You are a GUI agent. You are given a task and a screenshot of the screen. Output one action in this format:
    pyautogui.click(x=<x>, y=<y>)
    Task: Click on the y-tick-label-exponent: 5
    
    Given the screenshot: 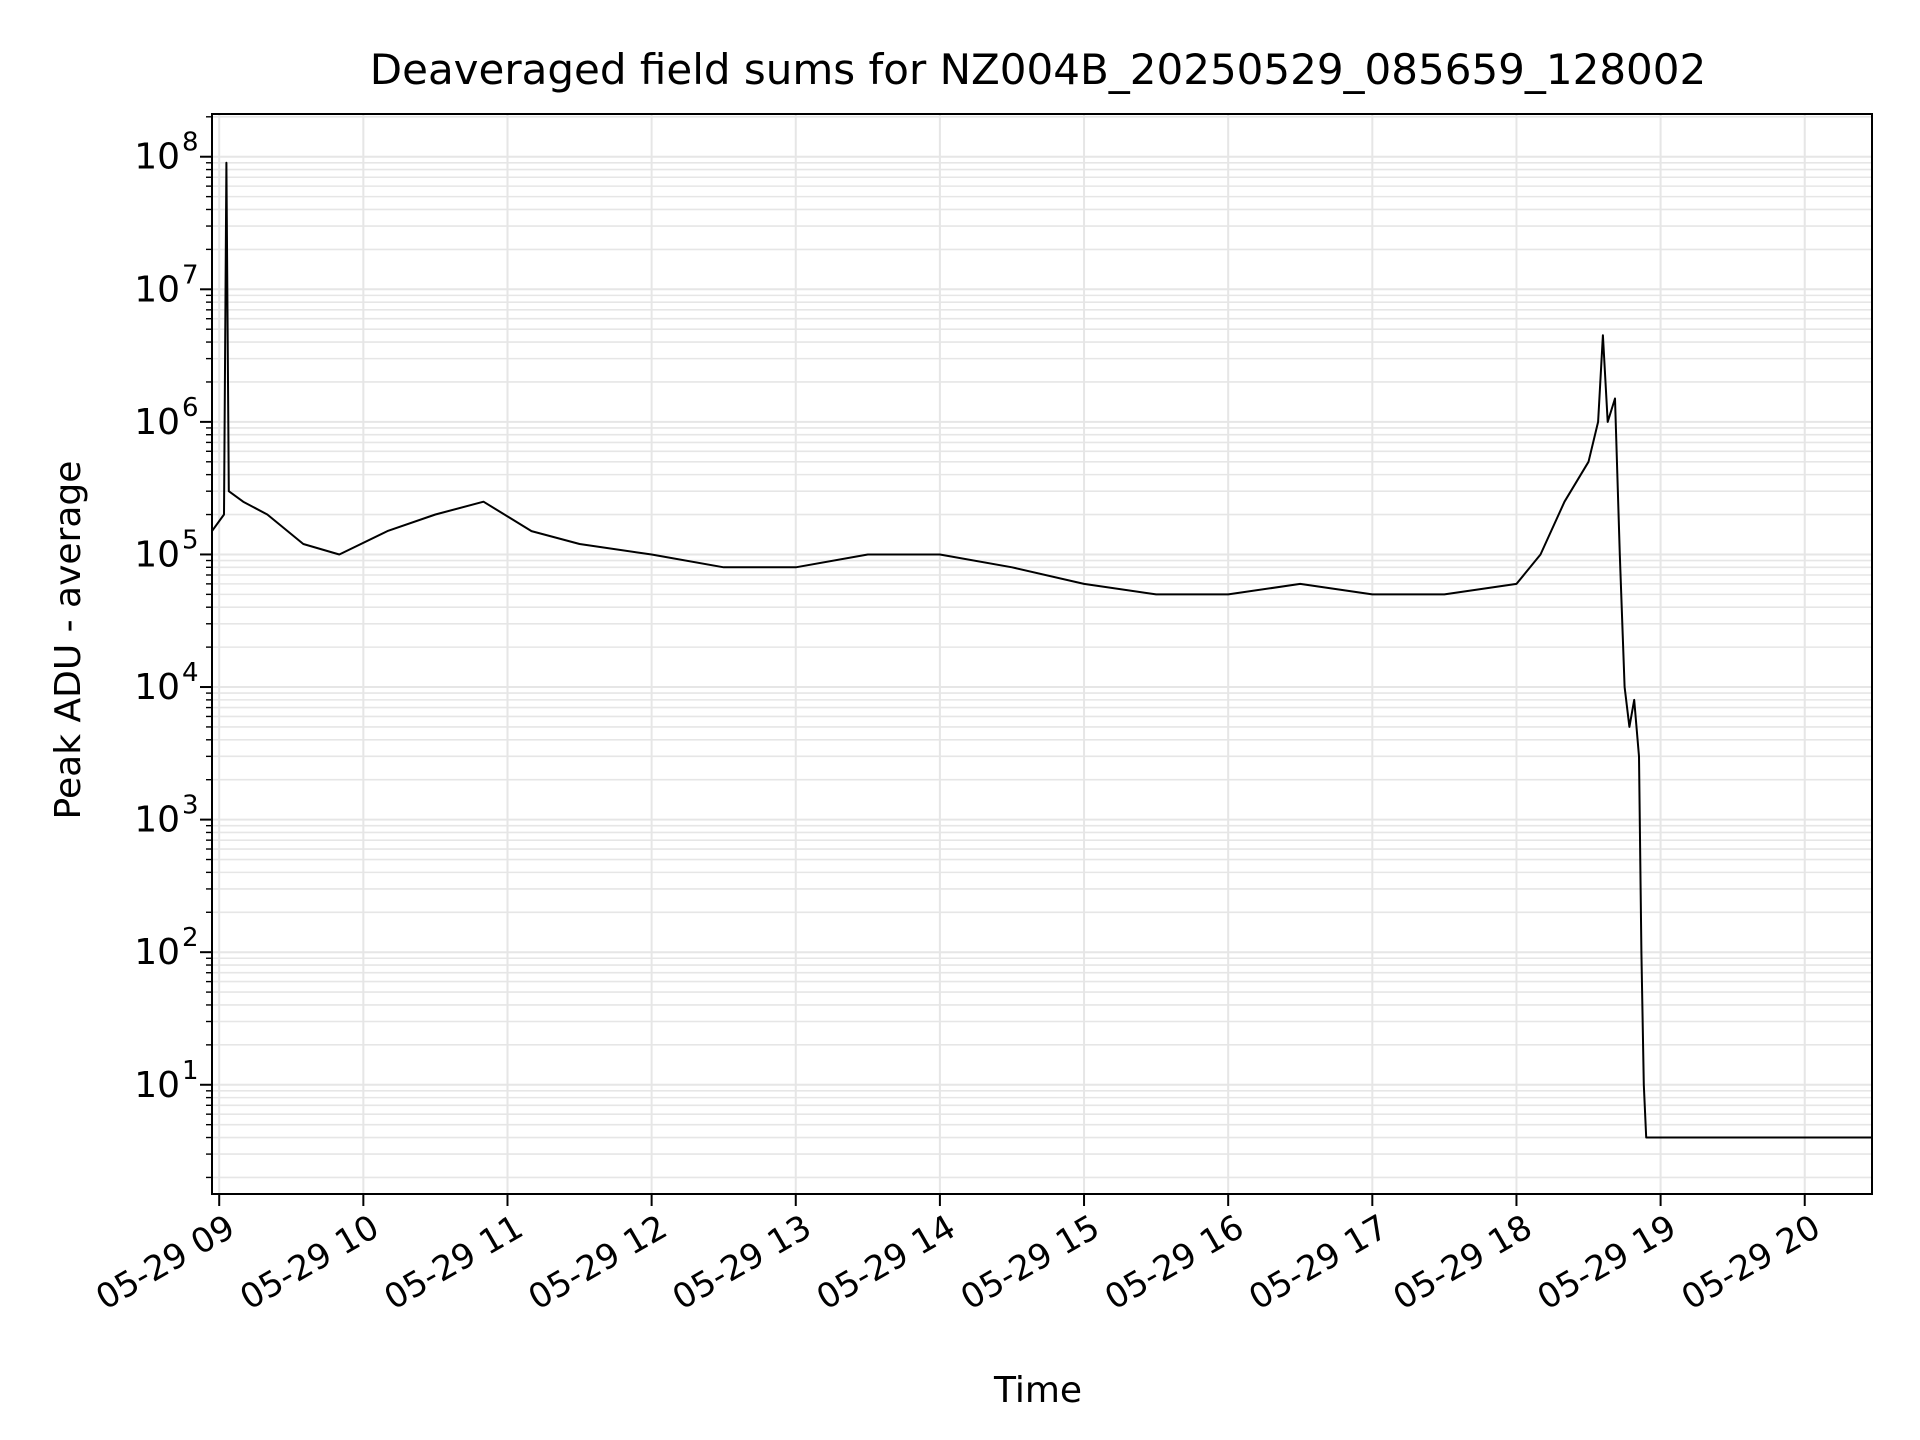 What is the action you would take?
    pyautogui.click(x=190, y=540)
    